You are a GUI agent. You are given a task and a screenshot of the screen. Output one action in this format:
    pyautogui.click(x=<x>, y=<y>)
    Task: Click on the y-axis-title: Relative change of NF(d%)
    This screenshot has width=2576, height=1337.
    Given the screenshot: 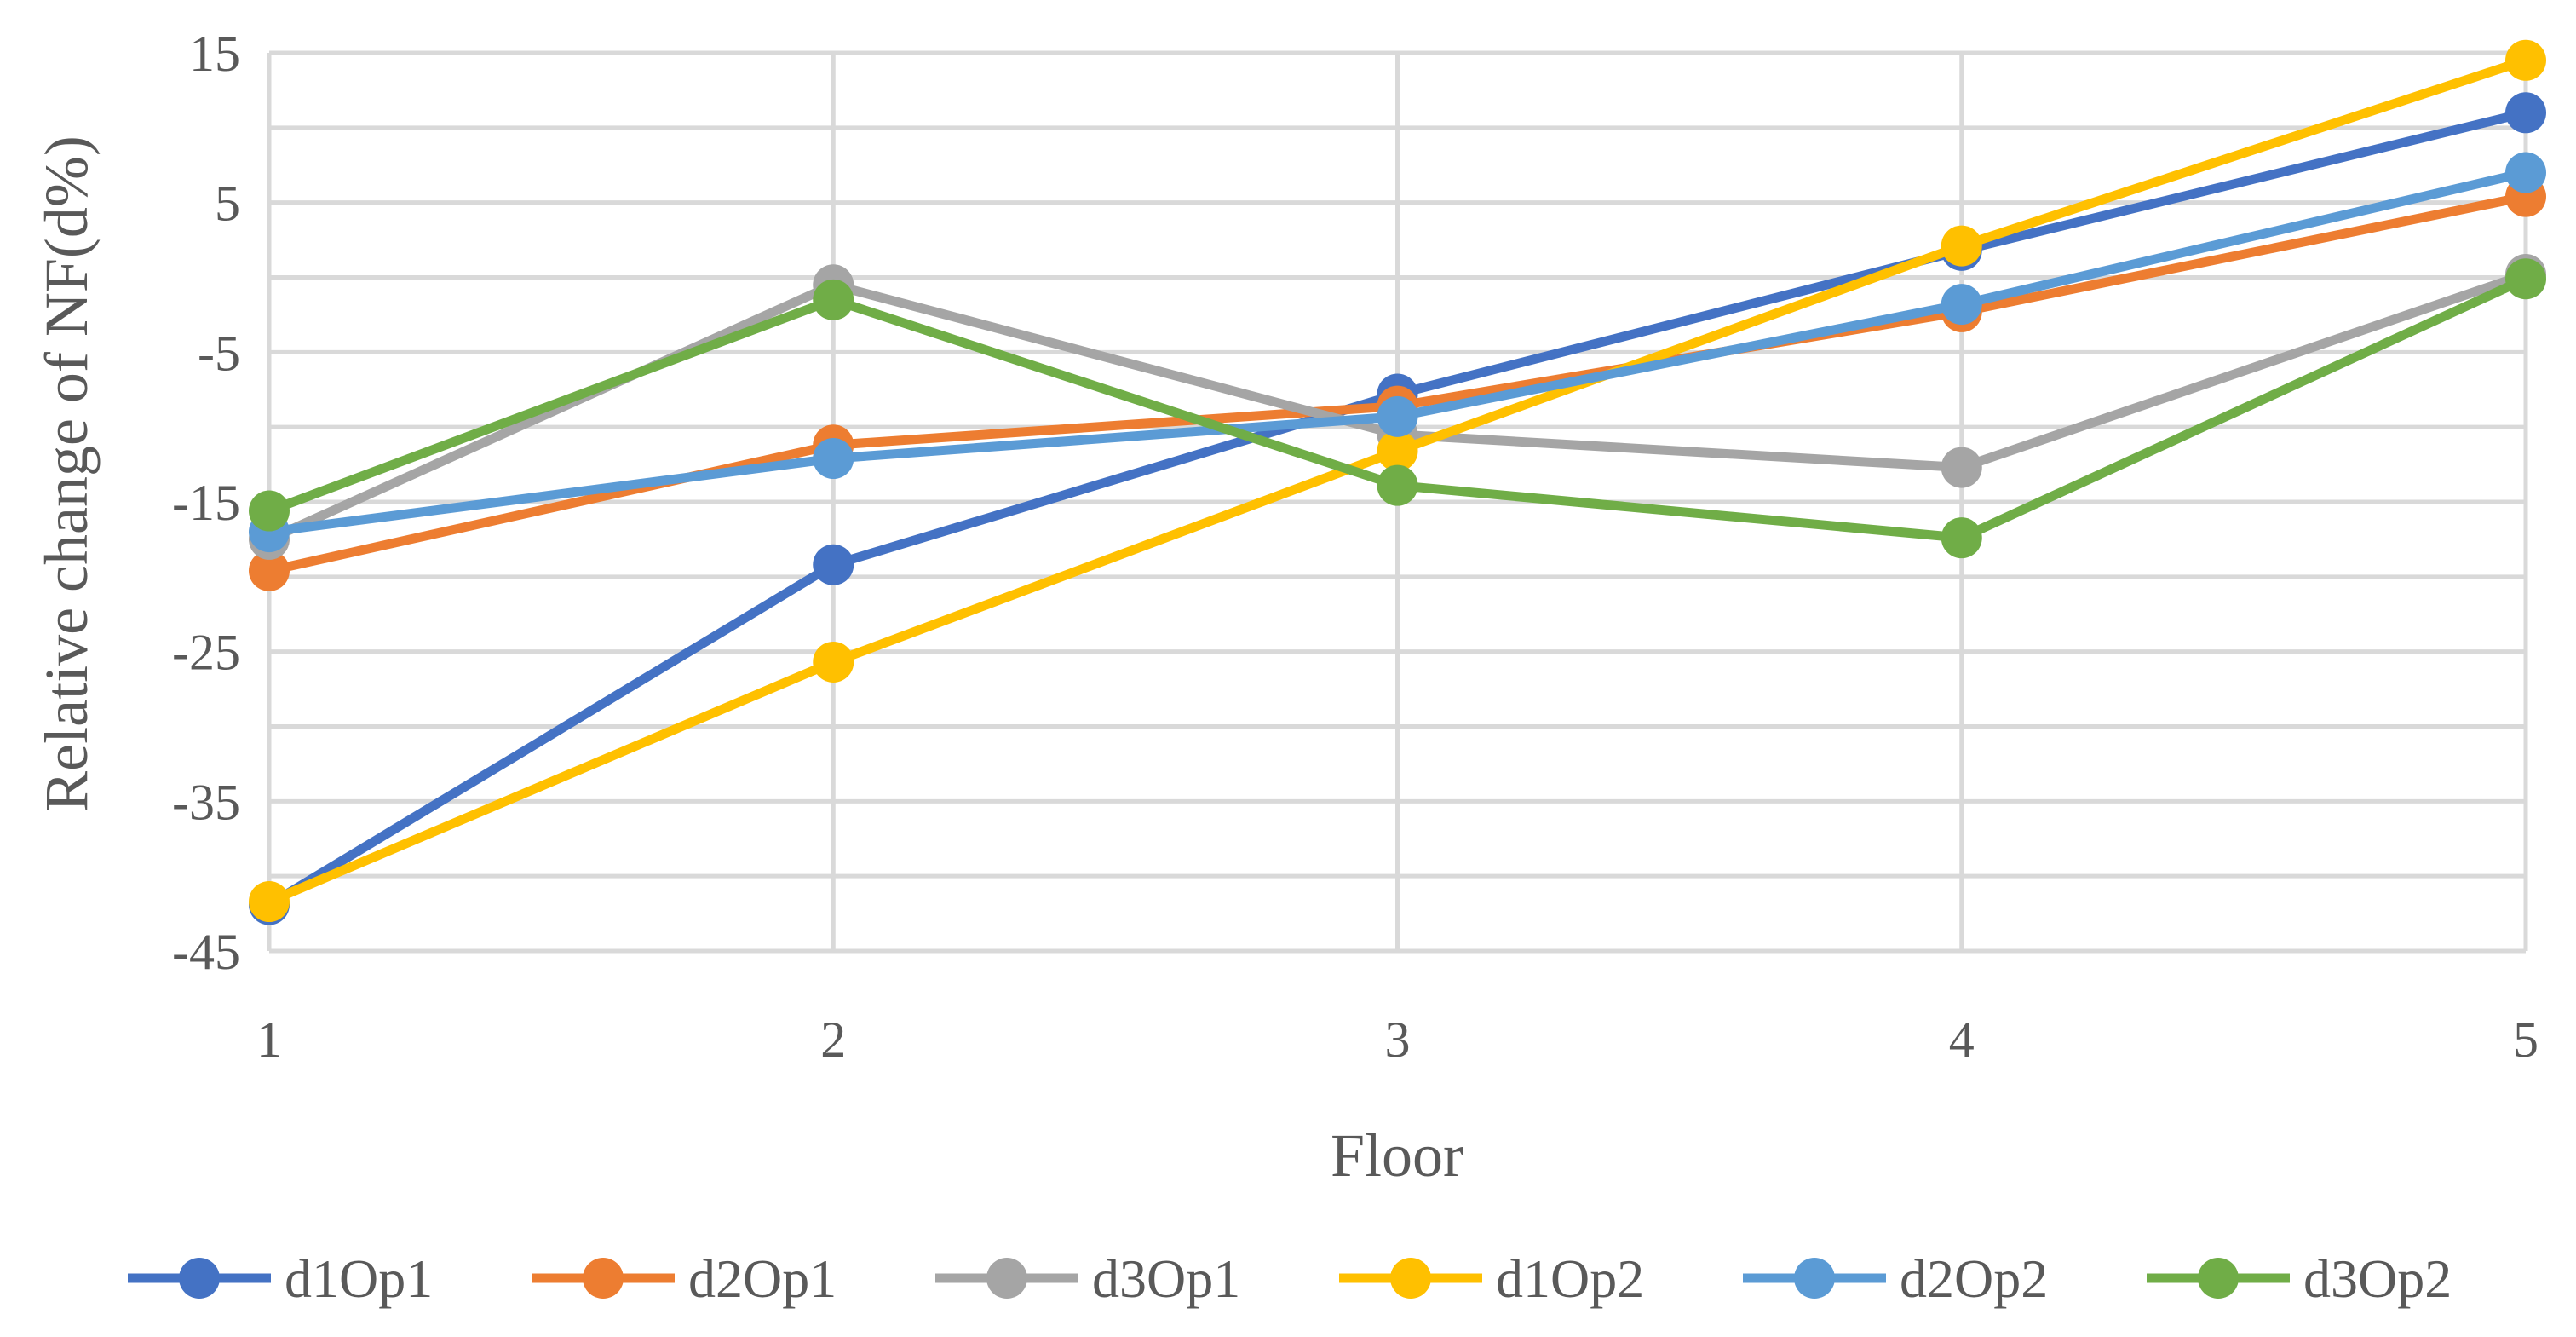 What is the action you would take?
    pyautogui.click(x=67, y=473)
    